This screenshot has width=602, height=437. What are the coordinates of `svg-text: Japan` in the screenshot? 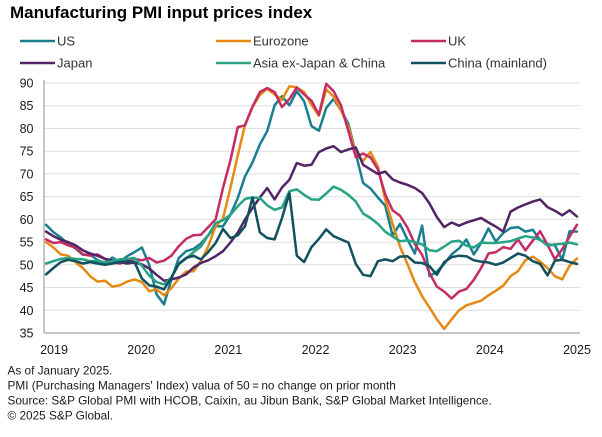 It's located at (74, 63).